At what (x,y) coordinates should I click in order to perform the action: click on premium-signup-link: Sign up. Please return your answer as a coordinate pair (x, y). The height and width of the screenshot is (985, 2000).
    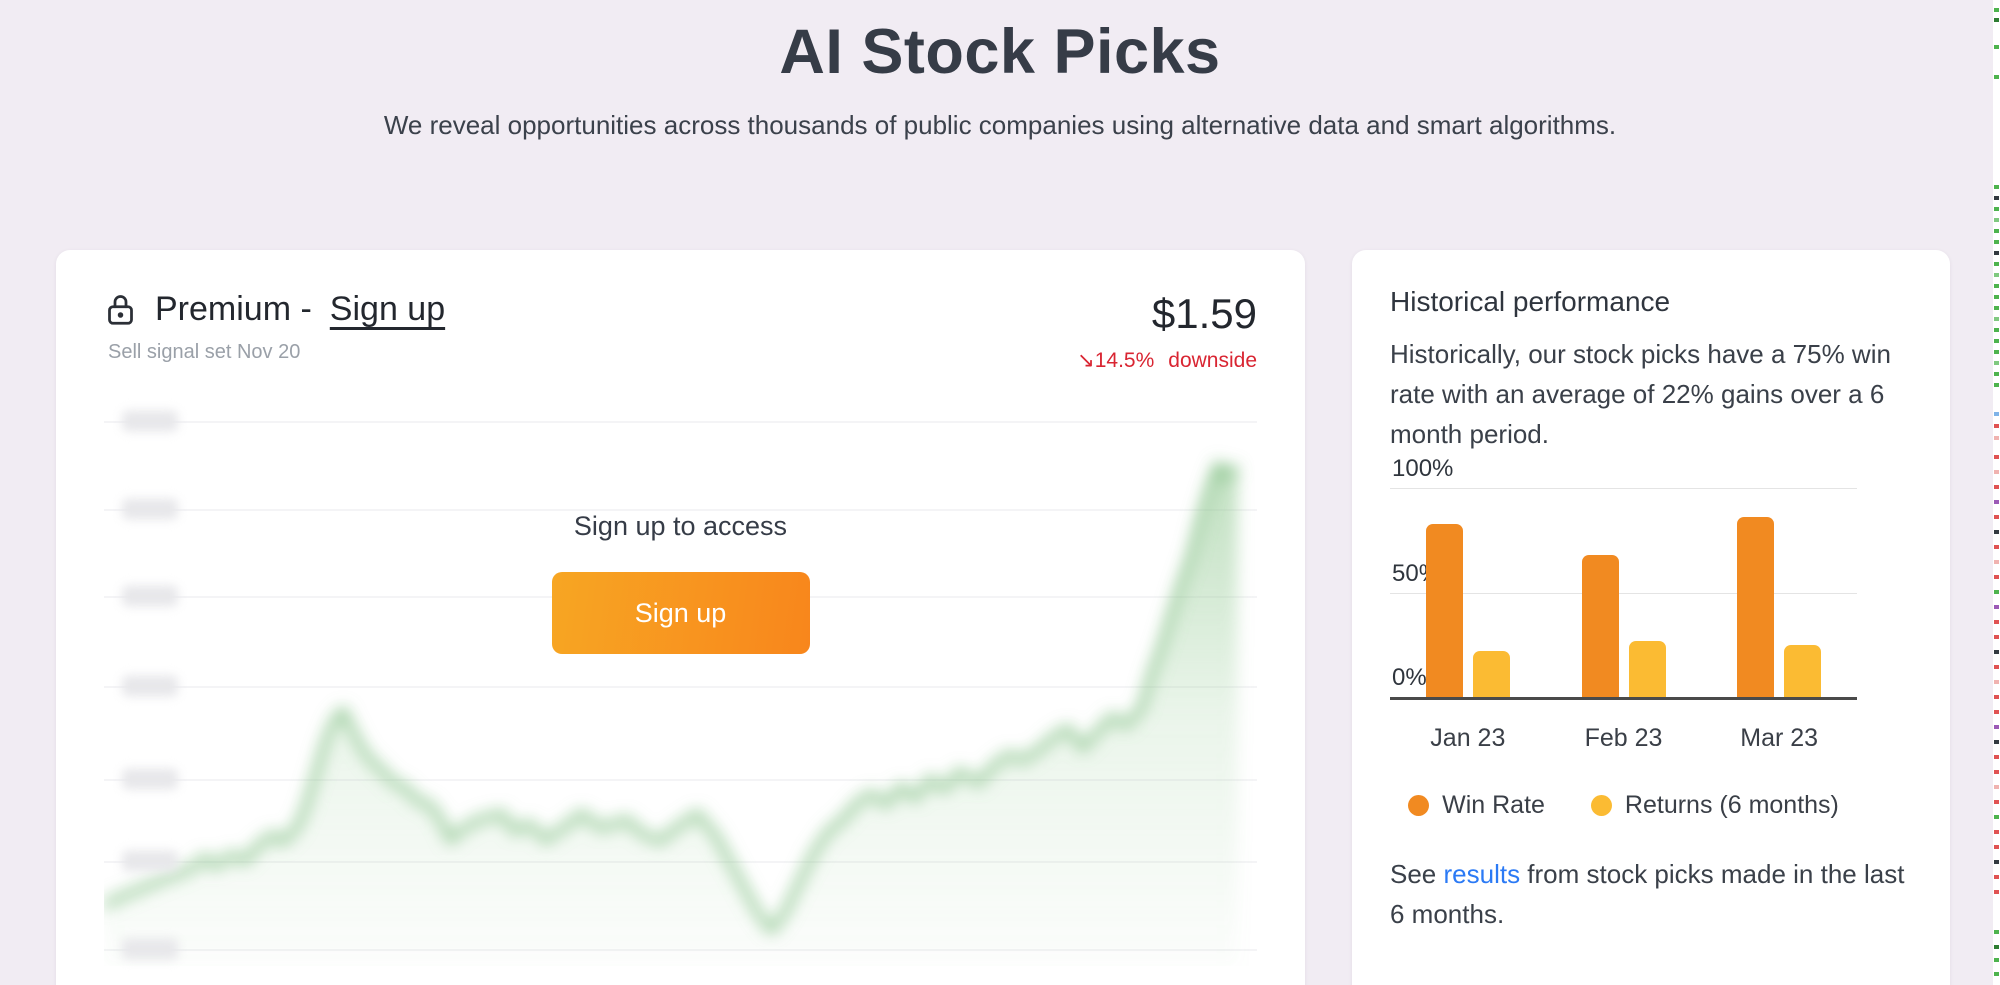
    Looking at the image, I should click on (387, 309).